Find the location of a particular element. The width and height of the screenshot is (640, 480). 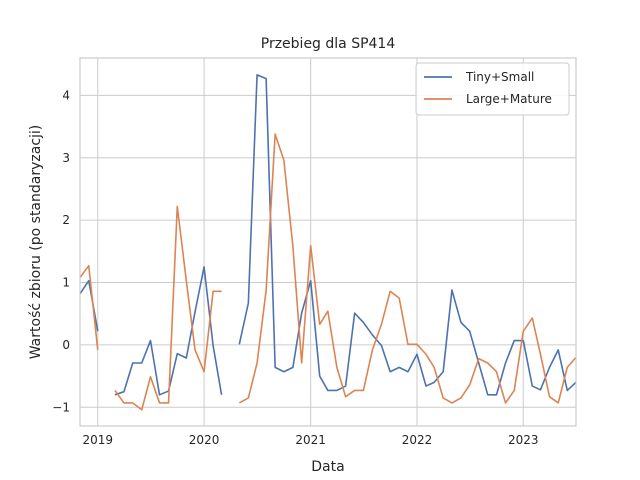

x-tick-label: 2023 is located at coordinates (523, 440).